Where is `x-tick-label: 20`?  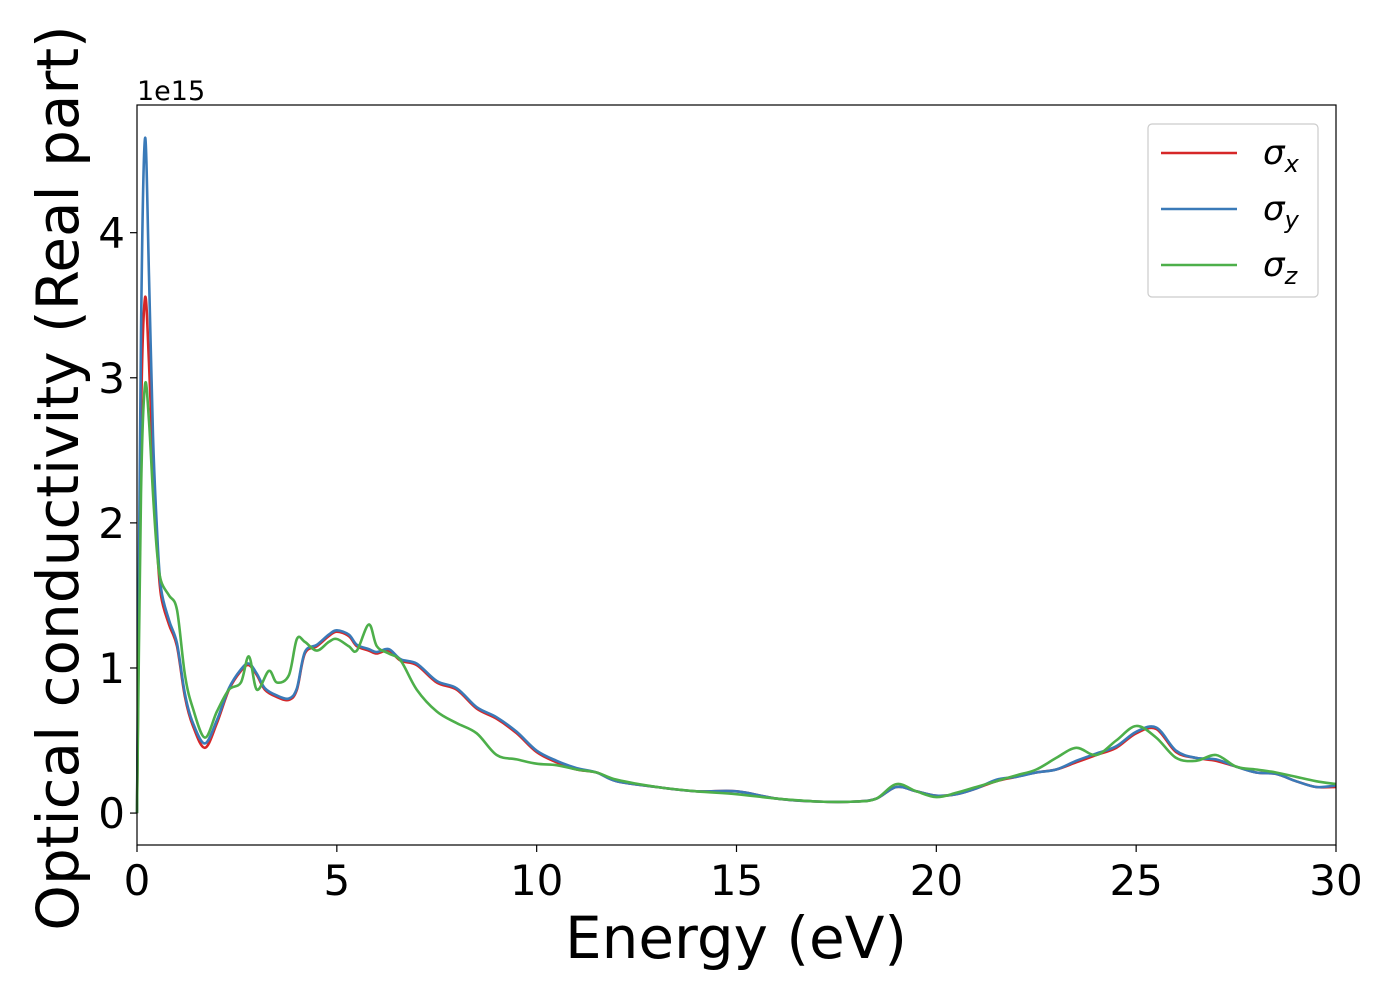 x-tick-label: 20 is located at coordinates (936, 880).